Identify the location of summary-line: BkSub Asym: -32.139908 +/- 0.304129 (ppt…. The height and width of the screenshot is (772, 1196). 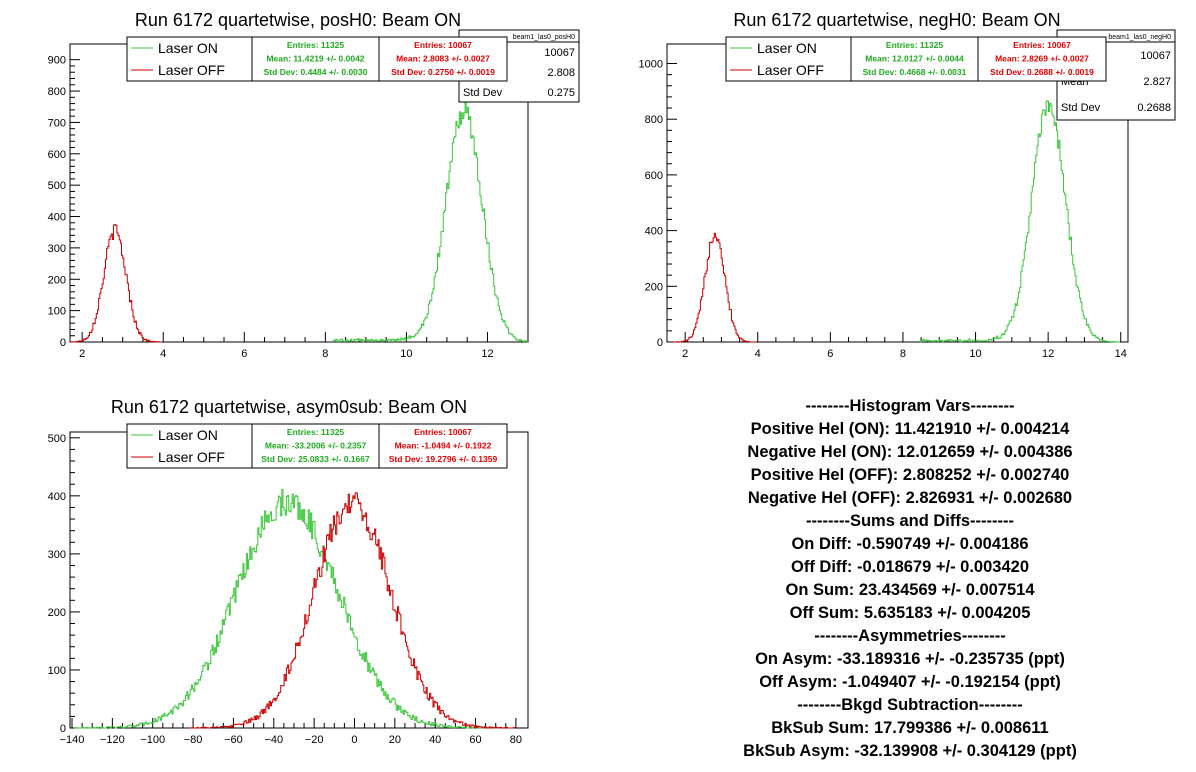
(910, 751).